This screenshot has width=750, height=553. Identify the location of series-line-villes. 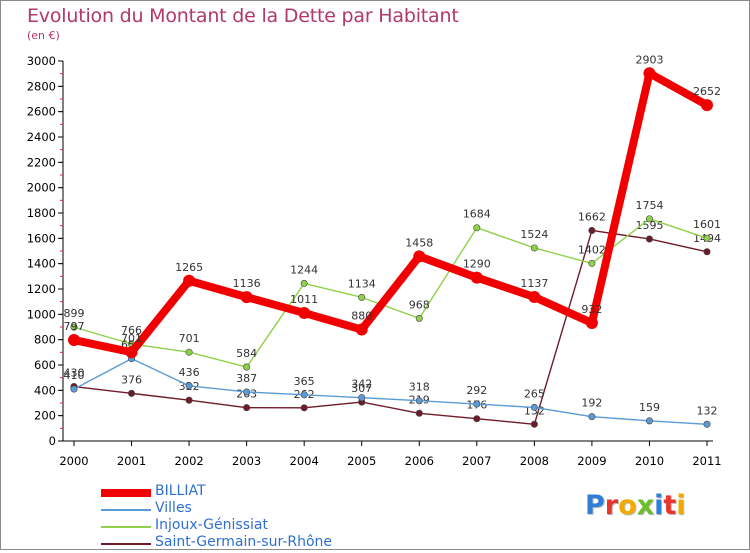
(390, 391).